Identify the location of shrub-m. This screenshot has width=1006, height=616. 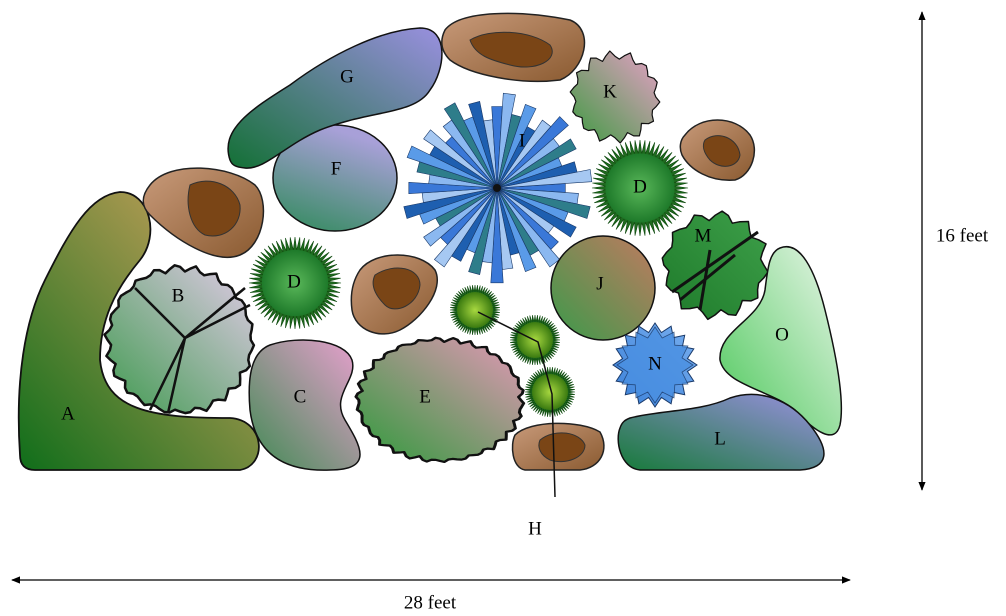
(715, 265).